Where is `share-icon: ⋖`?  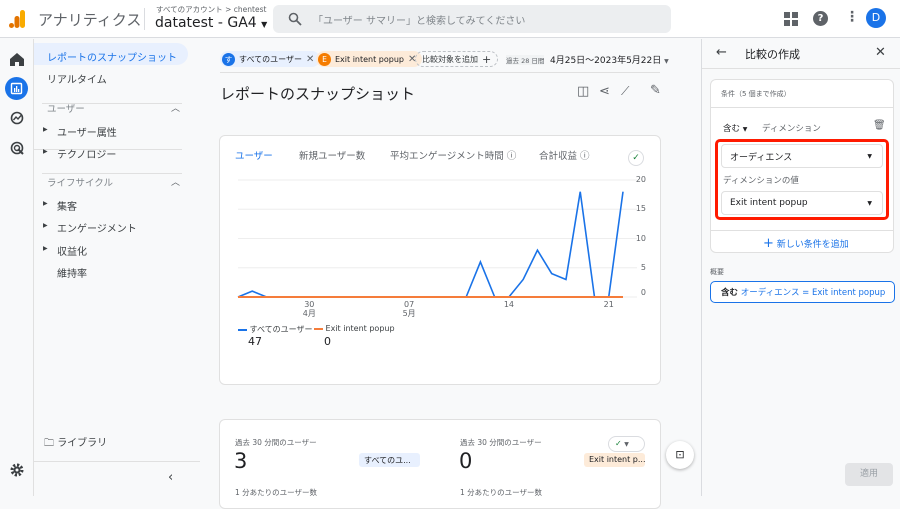 share-icon: ⋖ is located at coordinates (604, 91).